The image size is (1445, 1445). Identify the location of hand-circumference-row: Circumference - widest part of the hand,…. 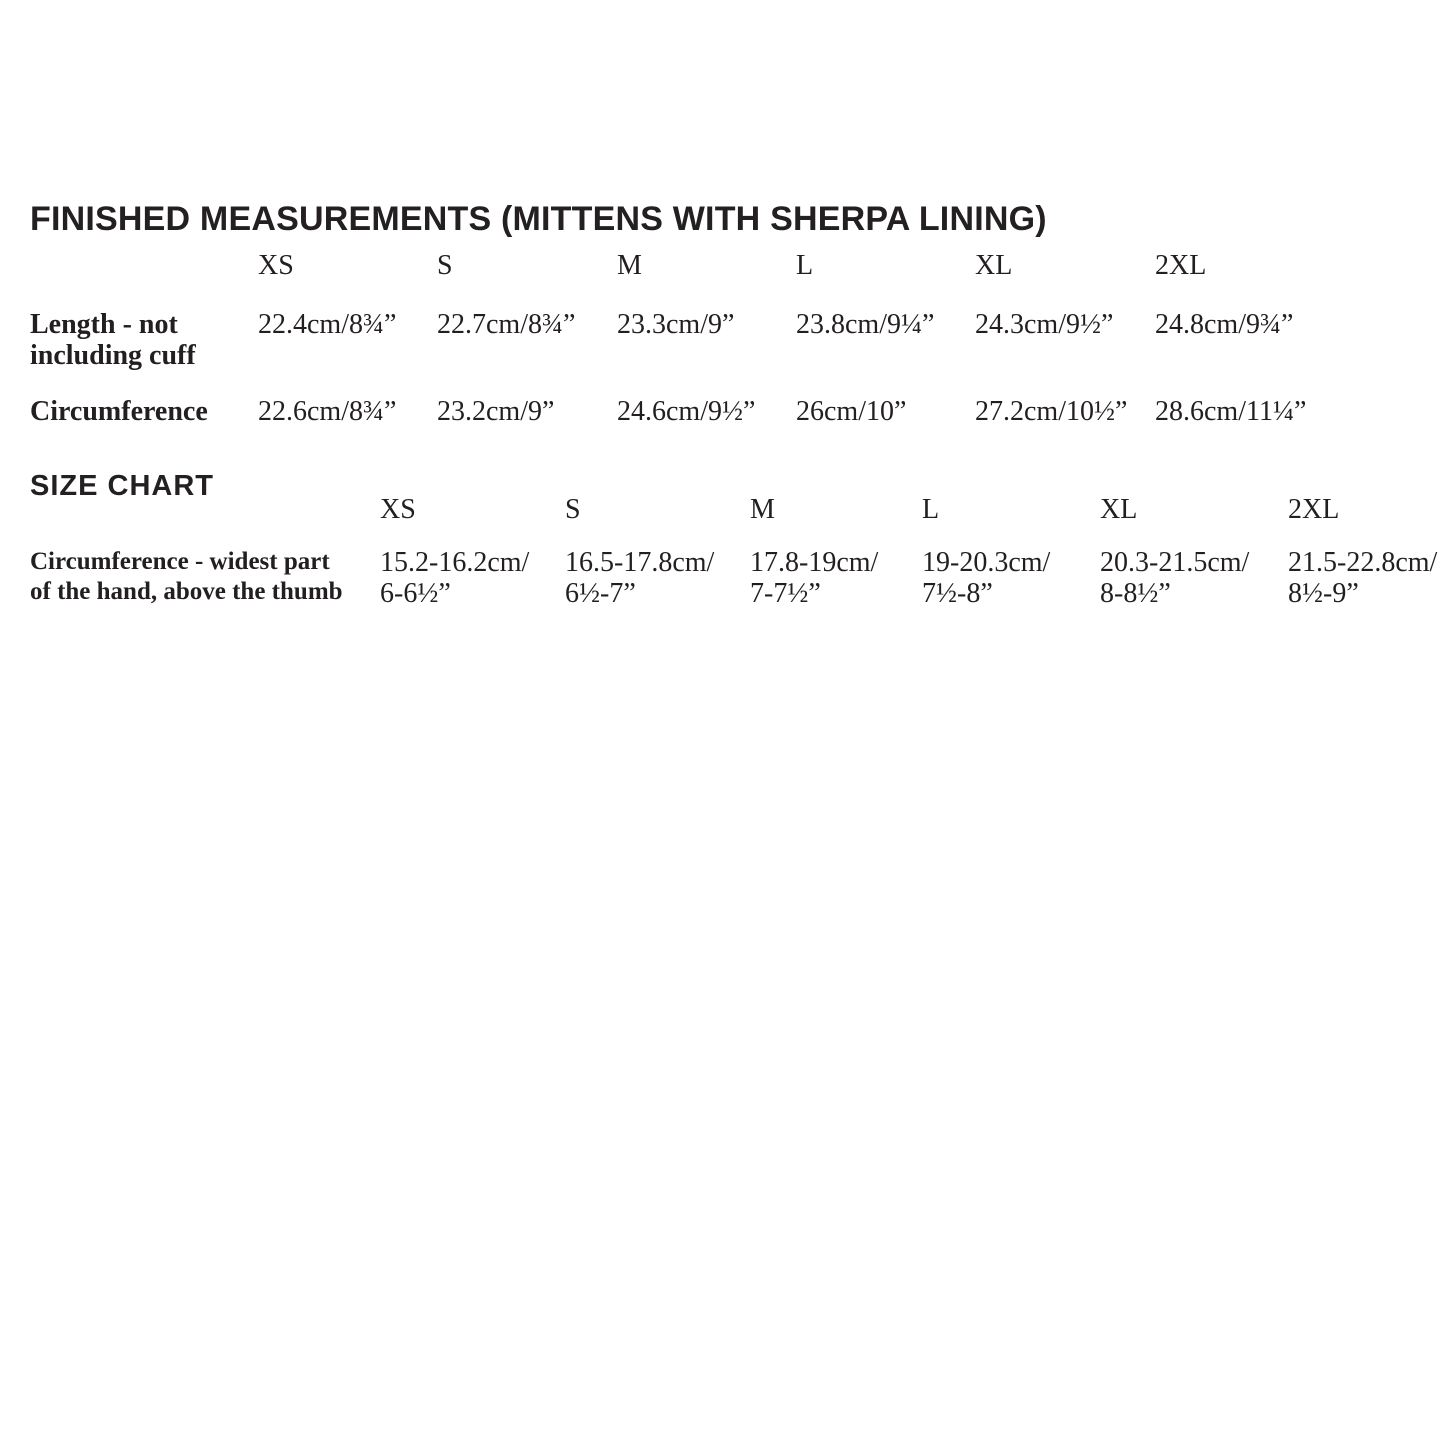
(737, 578).